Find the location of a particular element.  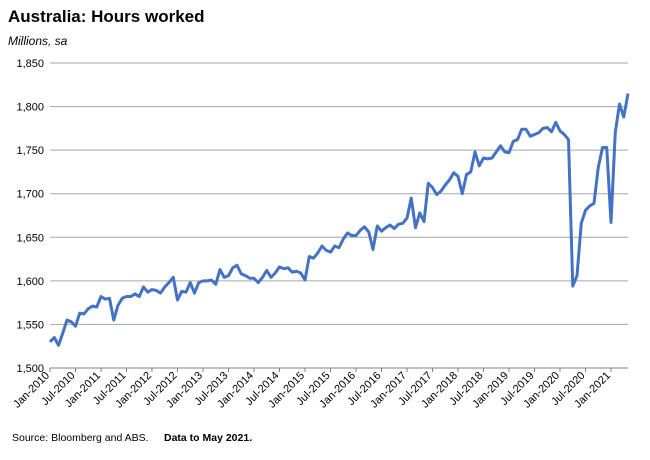

y-tick-label: 1,750 is located at coordinates (30, 151).